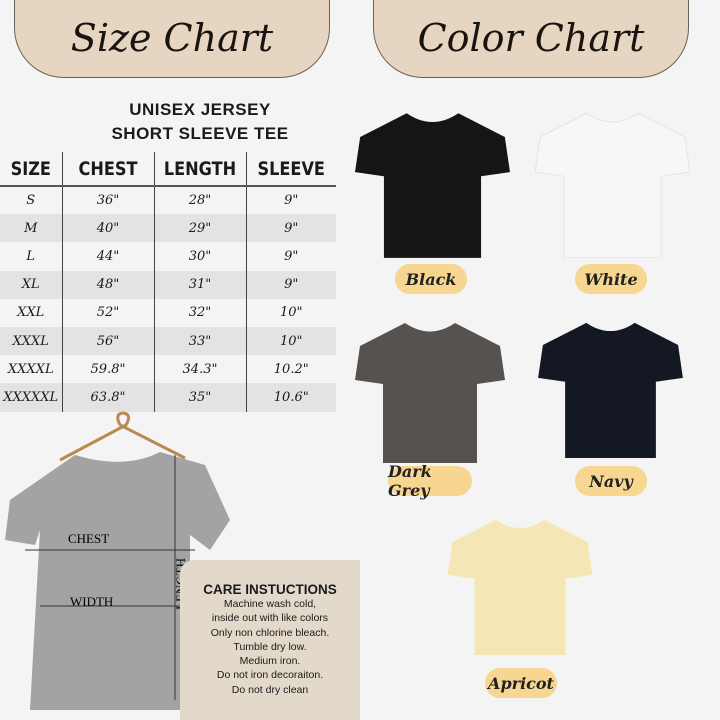 The height and width of the screenshot is (720, 720). Describe the element at coordinates (31, 312) in the screenshot. I see `table-cell: XXL` at that location.